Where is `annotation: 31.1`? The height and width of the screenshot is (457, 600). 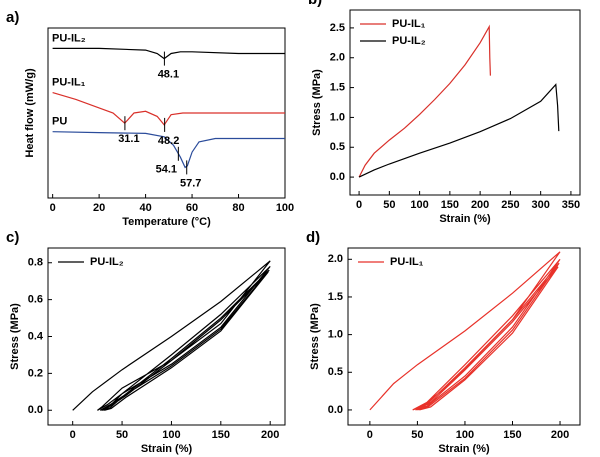 annotation: 31.1 is located at coordinates (128, 139).